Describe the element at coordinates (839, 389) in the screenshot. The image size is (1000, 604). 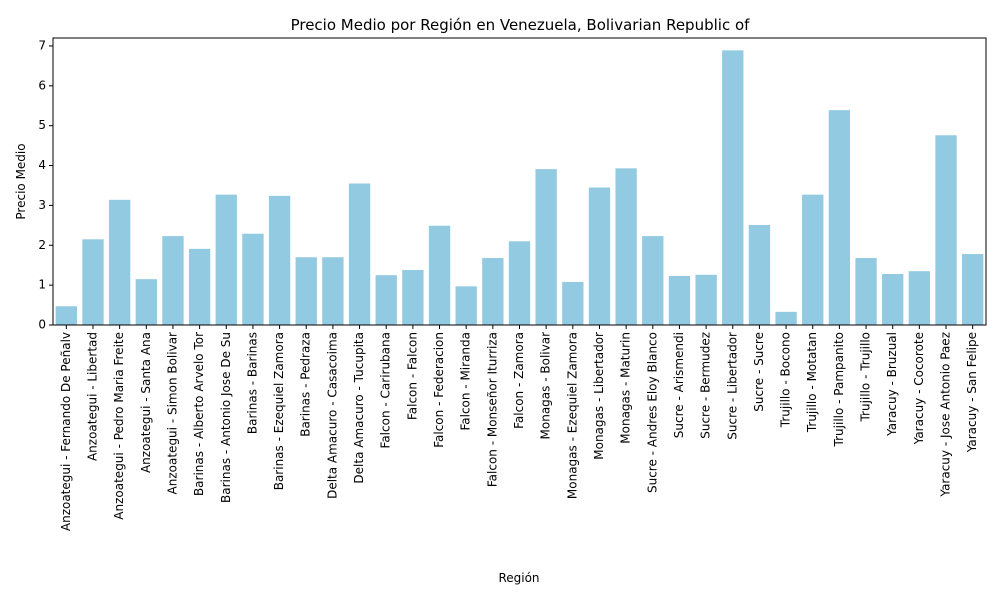
I see `x-tick-label: Trujillo - Pampanito` at that location.